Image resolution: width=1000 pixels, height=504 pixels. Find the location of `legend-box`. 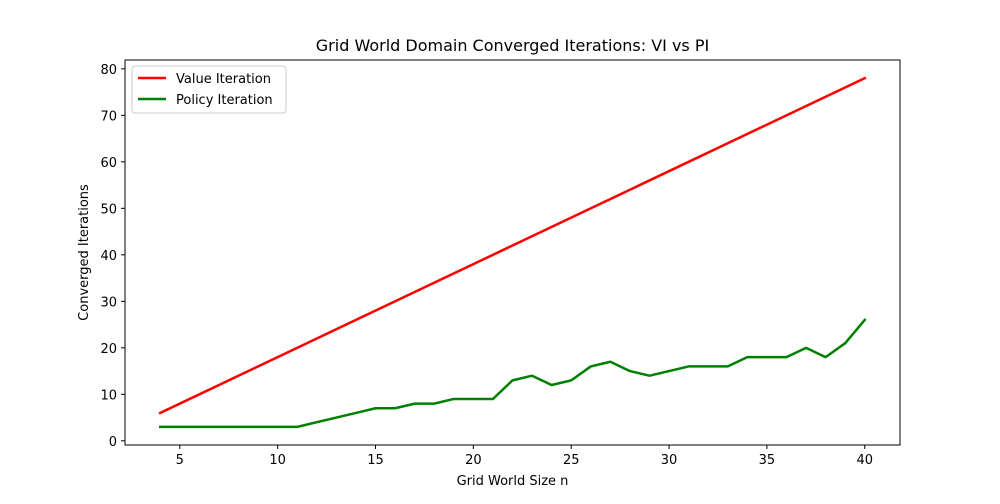

legend-box is located at coordinates (209, 89).